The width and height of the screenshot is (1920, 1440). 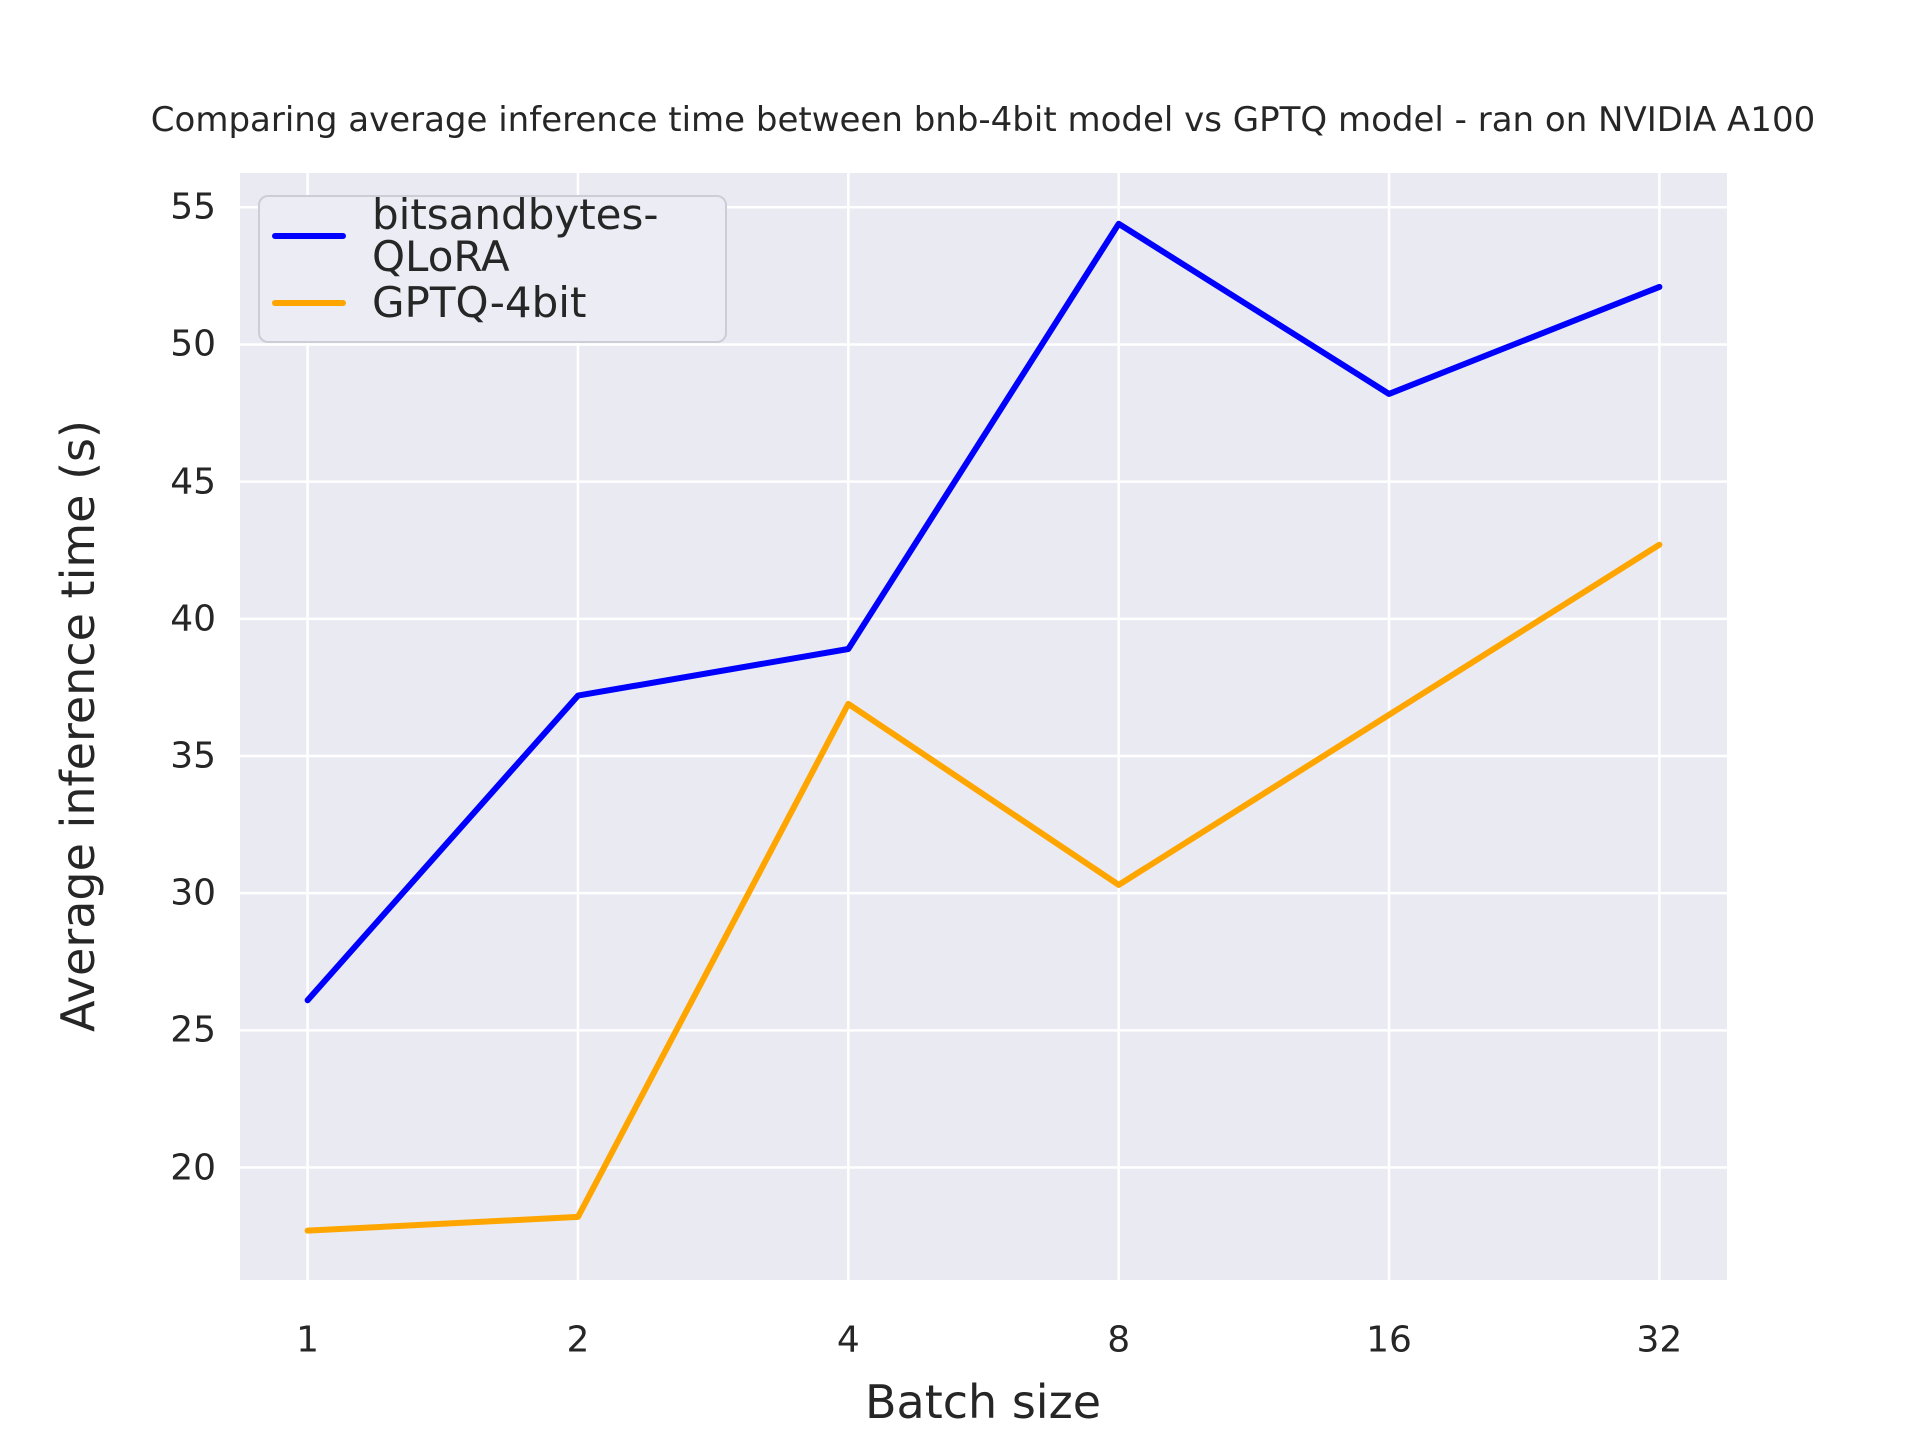 I want to click on legend-label: GPTQ-4bit, so click(x=479, y=302).